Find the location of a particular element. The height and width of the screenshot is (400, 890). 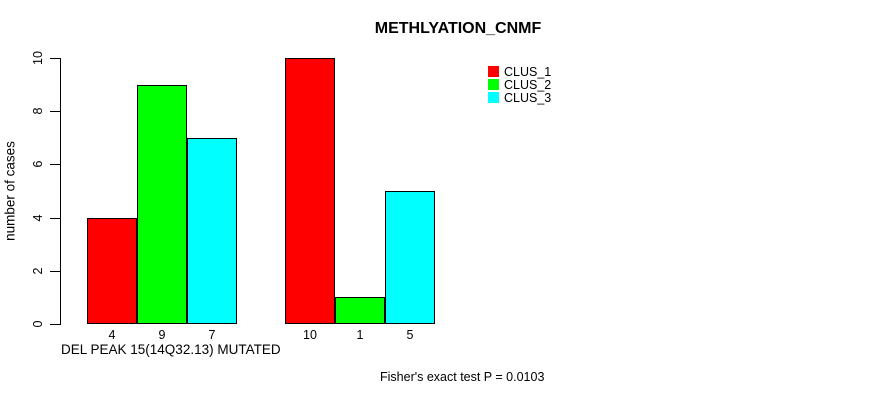

y-axis-label: number of cases is located at coordinates (10, 191).